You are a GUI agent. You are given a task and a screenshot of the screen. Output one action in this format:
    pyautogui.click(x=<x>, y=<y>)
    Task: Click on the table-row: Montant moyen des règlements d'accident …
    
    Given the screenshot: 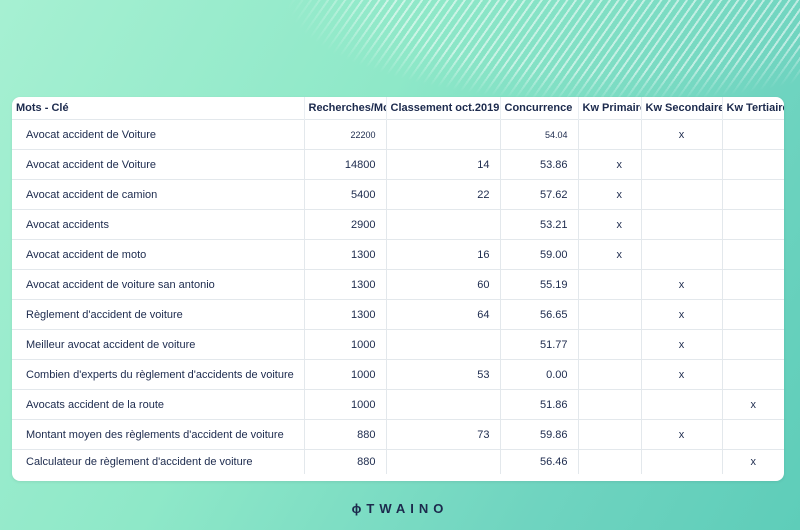 What is the action you would take?
    pyautogui.click(x=398, y=434)
    